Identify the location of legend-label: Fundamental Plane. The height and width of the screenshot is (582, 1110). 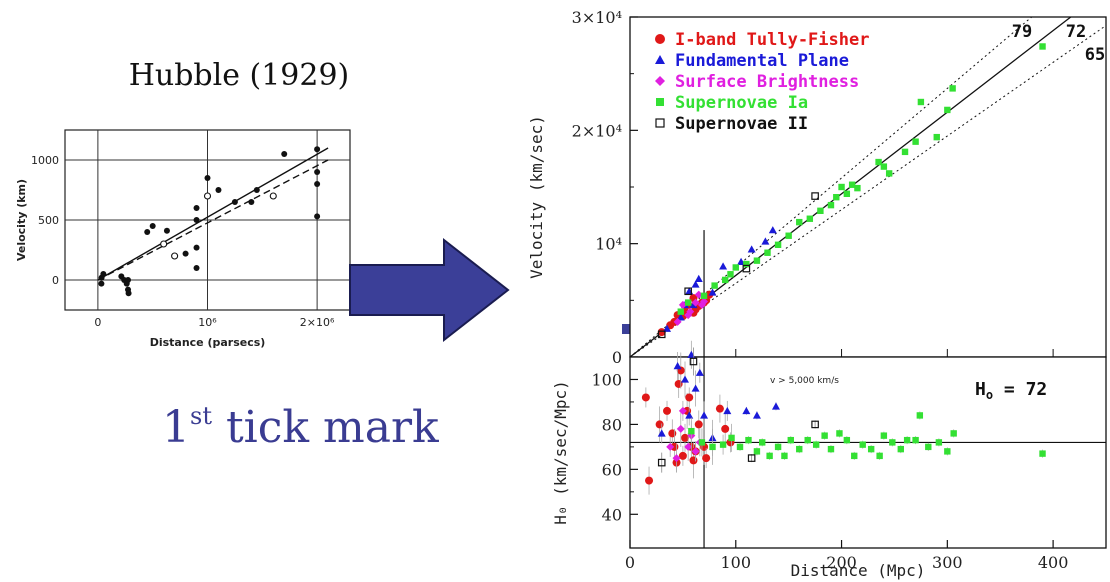
(762, 61).